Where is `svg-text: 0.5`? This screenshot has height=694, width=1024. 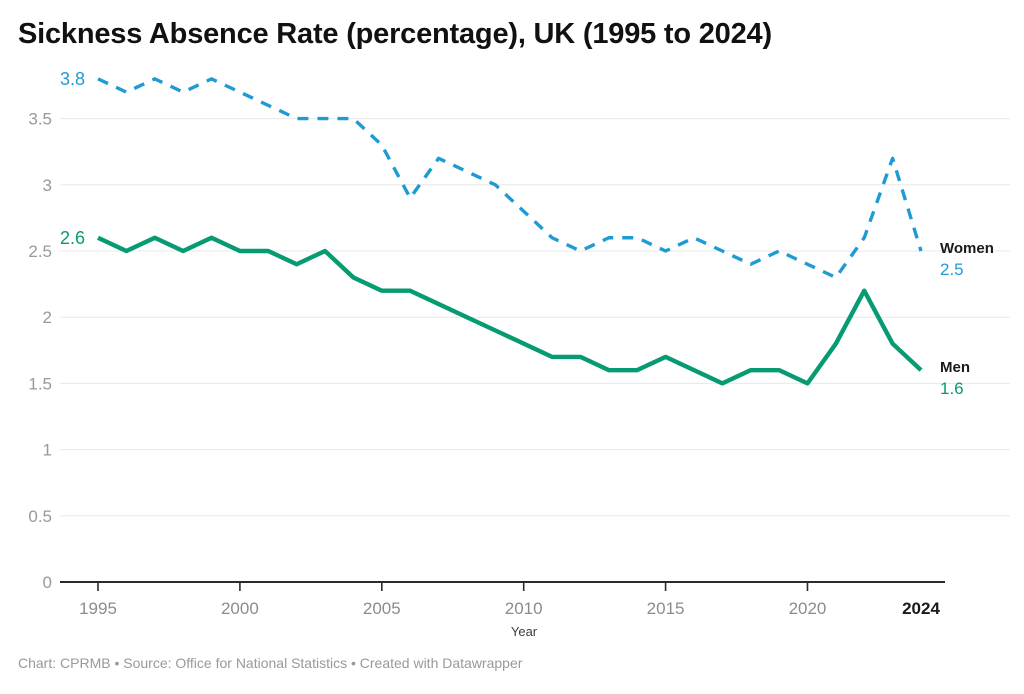
svg-text: 0.5 is located at coordinates (40, 516).